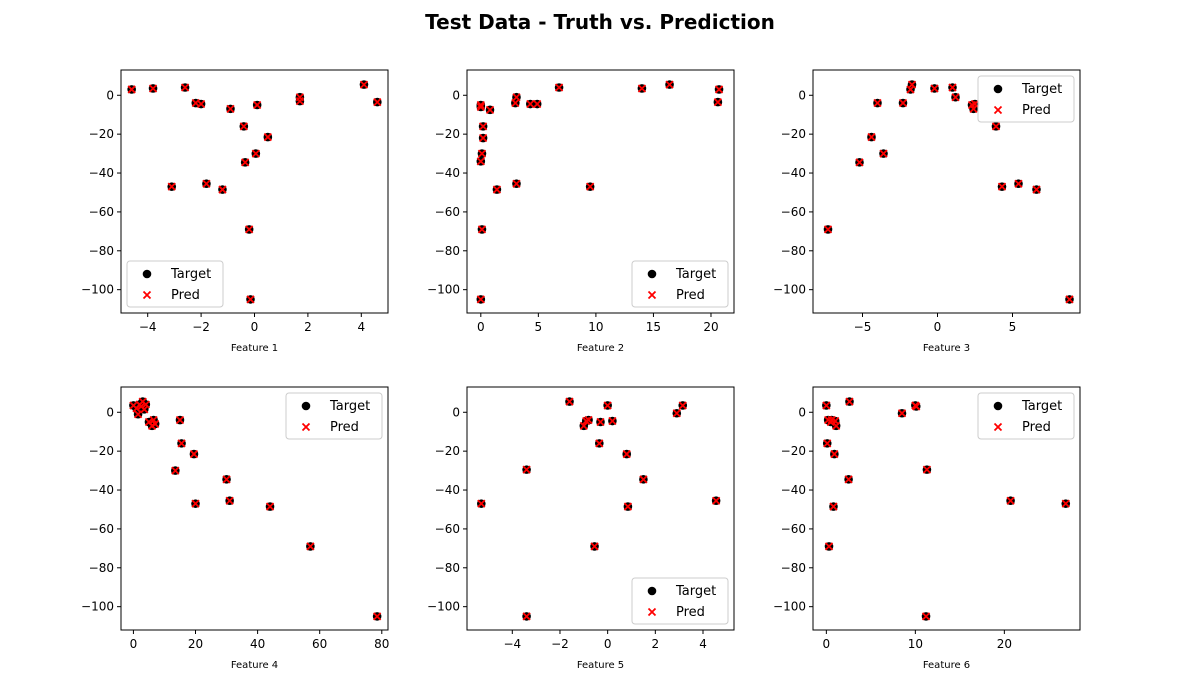 The height and width of the screenshot is (700, 1200). What do you see at coordinates (863, 327) in the screenshot?
I see `x-tick-label: −5` at bounding box center [863, 327].